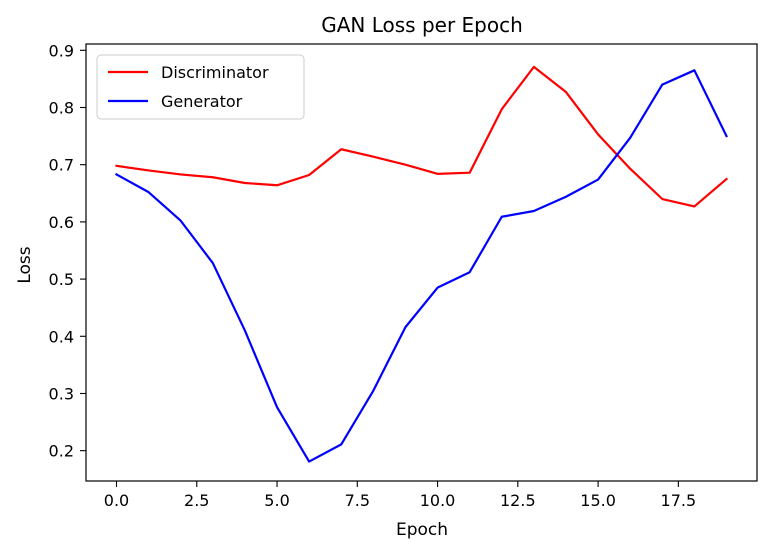  Describe the element at coordinates (422, 530) in the screenshot. I see `x-axis-label: Epoch` at that location.